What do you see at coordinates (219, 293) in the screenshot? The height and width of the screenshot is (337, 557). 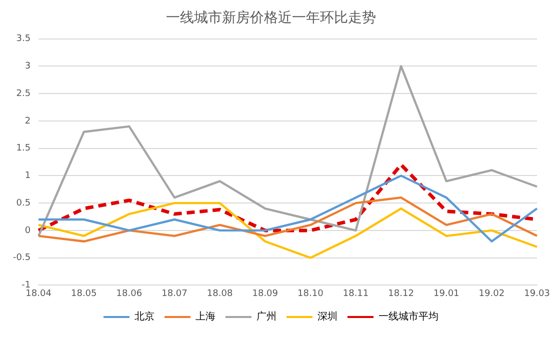 I see `x-tick-label: 18.08` at bounding box center [219, 293].